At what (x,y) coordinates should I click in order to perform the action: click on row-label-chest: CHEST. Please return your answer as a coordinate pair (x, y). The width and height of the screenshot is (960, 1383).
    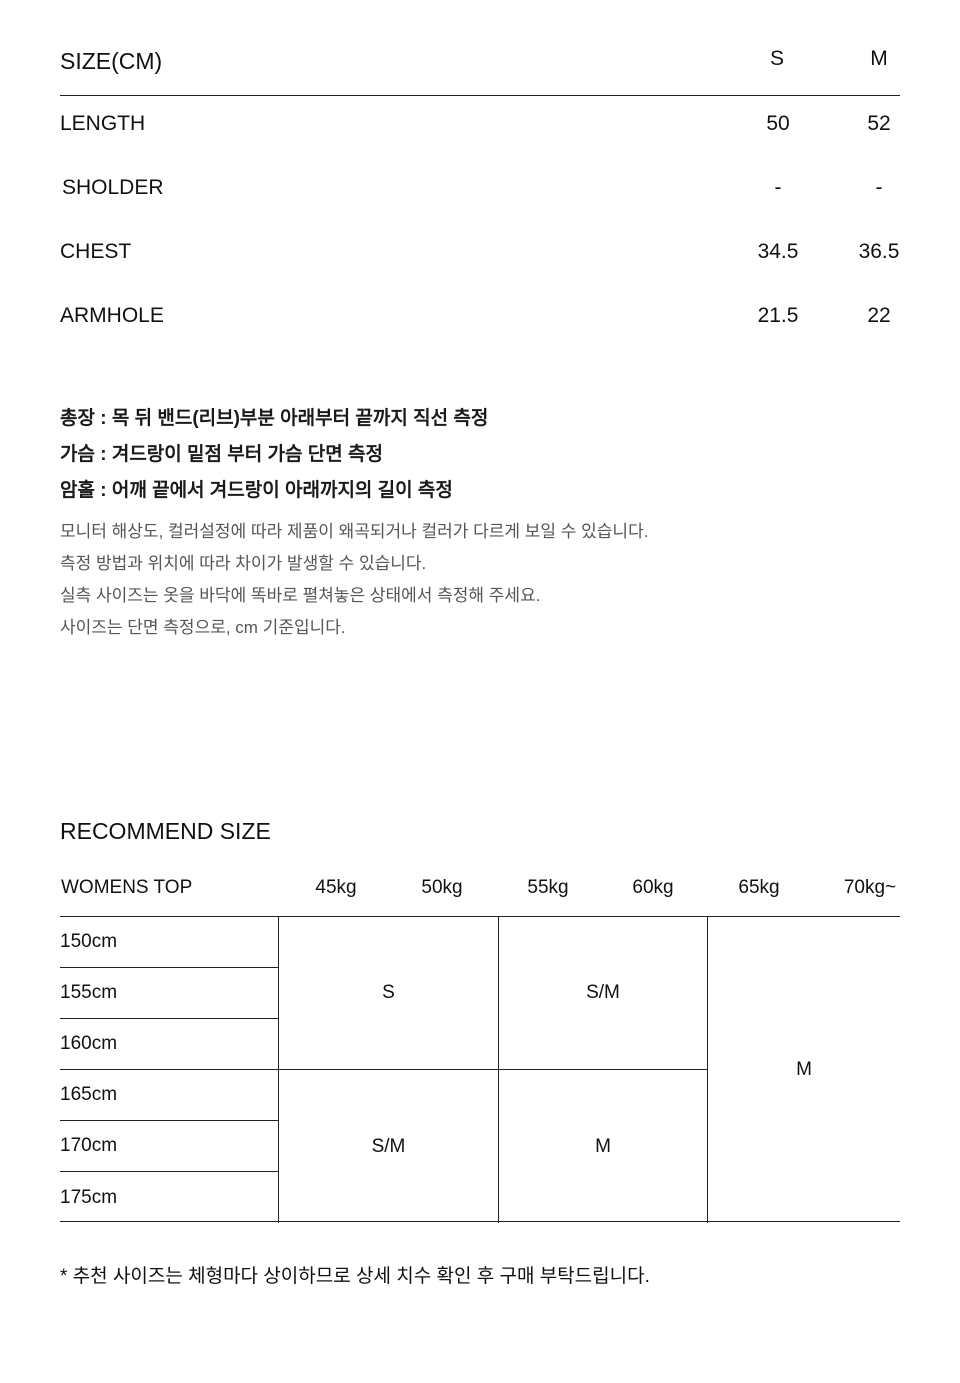
    Looking at the image, I should click on (96, 251).